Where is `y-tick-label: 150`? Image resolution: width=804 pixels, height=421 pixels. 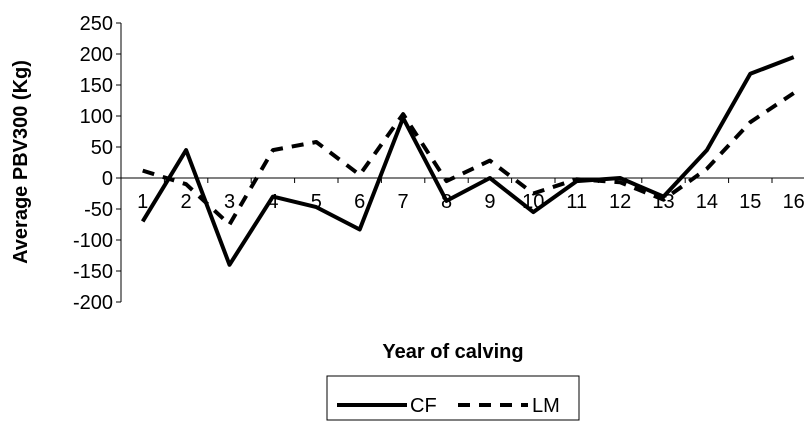 y-tick-label: 150 is located at coordinates (96, 86).